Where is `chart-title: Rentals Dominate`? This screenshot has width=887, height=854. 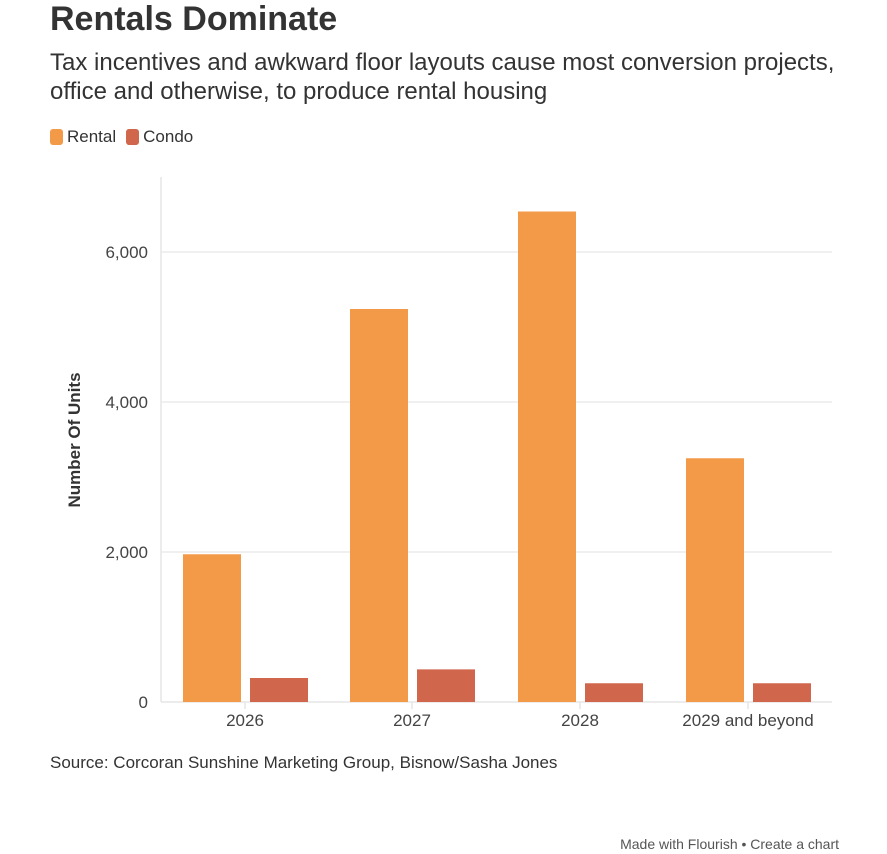
chart-title: Rentals Dominate is located at coordinates (194, 19).